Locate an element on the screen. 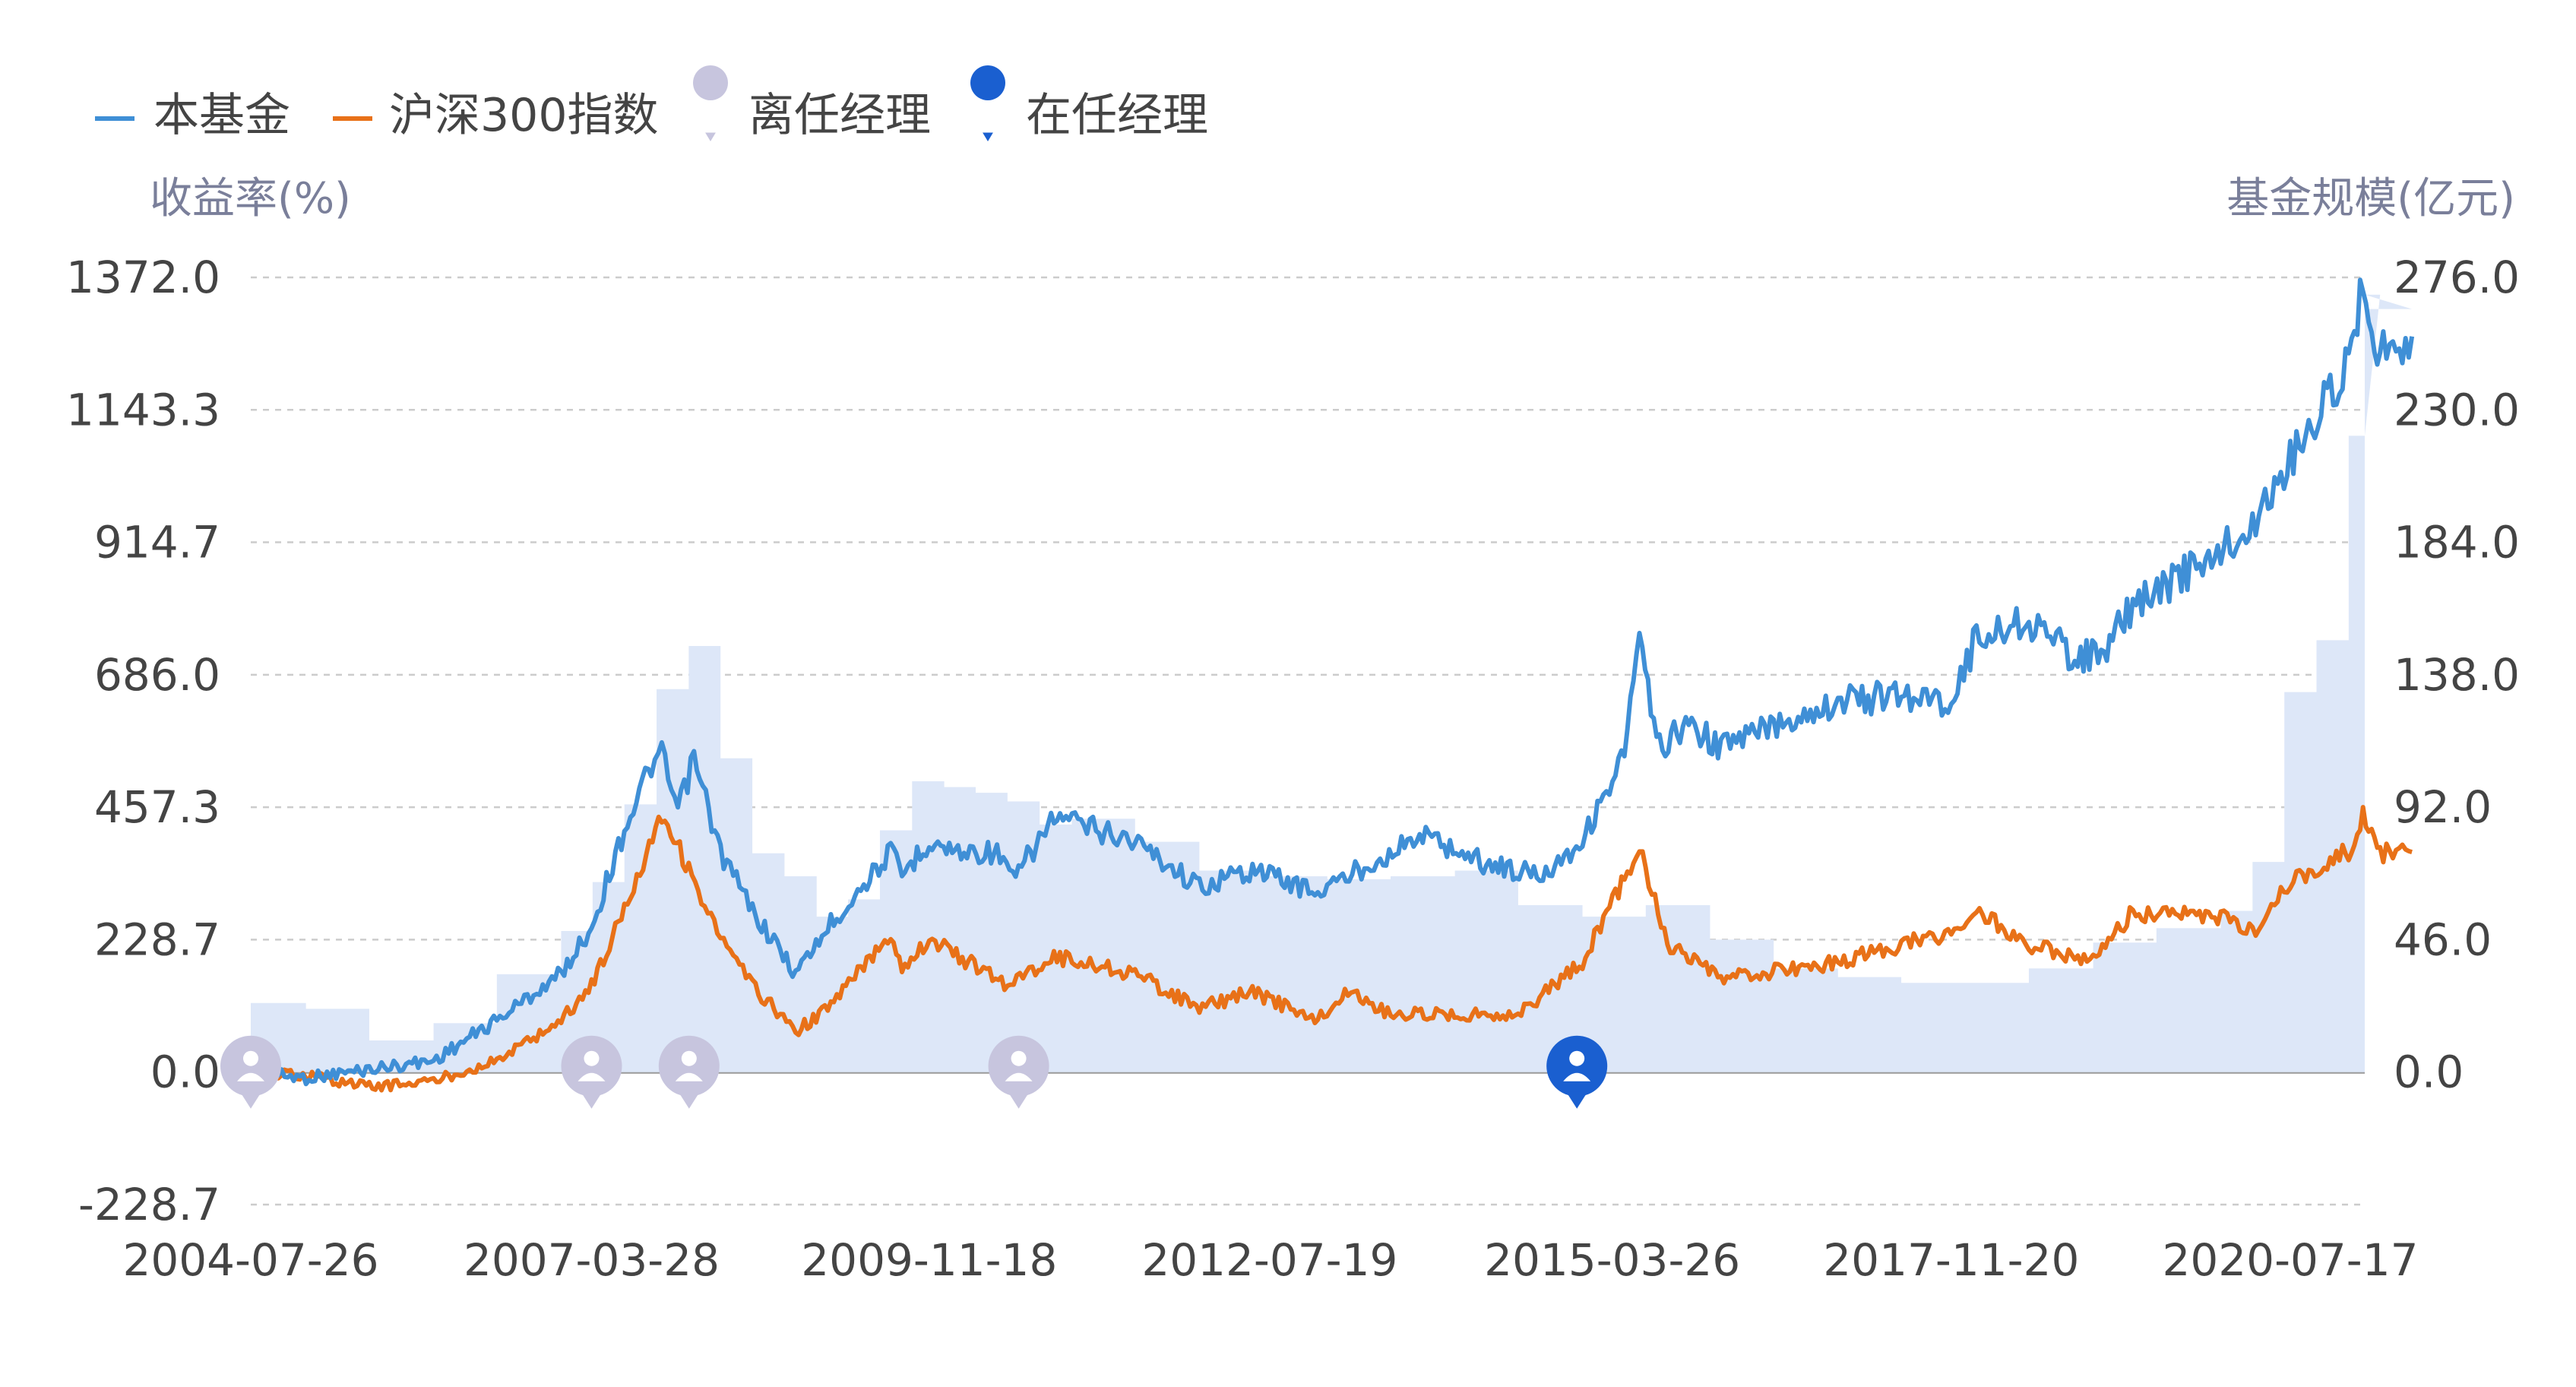  x-tick-label: 2020-07-17 is located at coordinates (2290, 1260).